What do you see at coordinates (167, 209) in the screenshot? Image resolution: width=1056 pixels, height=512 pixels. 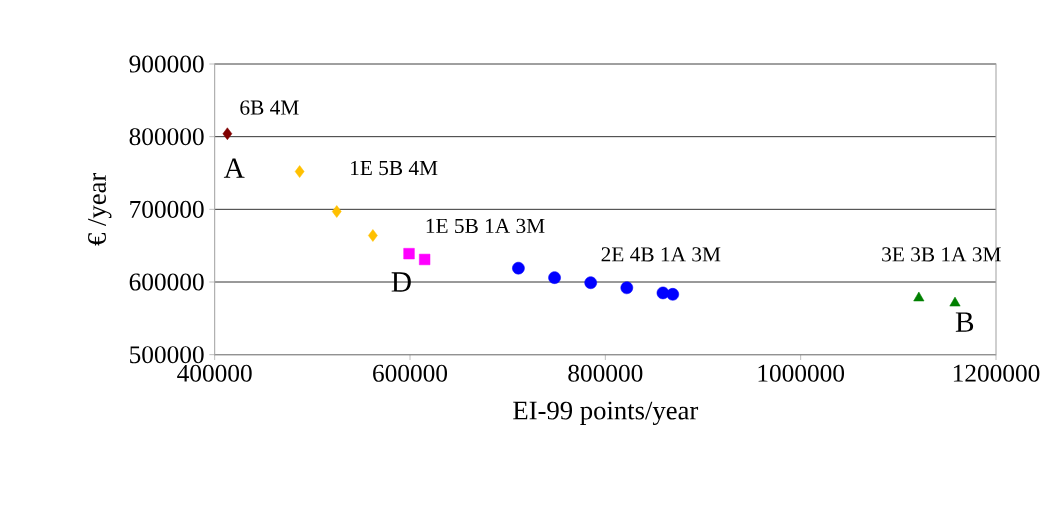 I see `y-tick-label: 700000` at bounding box center [167, 209].